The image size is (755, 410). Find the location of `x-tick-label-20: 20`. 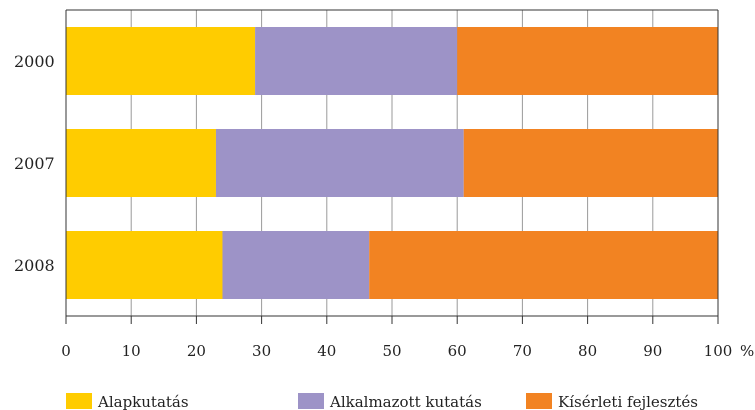

x-tick-label-20: 20 is located at coordinates (196, 351).